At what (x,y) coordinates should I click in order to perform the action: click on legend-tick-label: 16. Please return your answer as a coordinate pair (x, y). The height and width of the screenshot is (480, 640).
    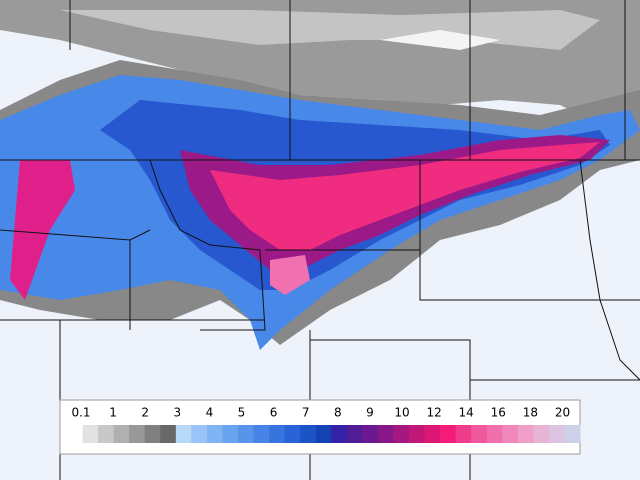
    Looking at the image, I should click on (498, 413).